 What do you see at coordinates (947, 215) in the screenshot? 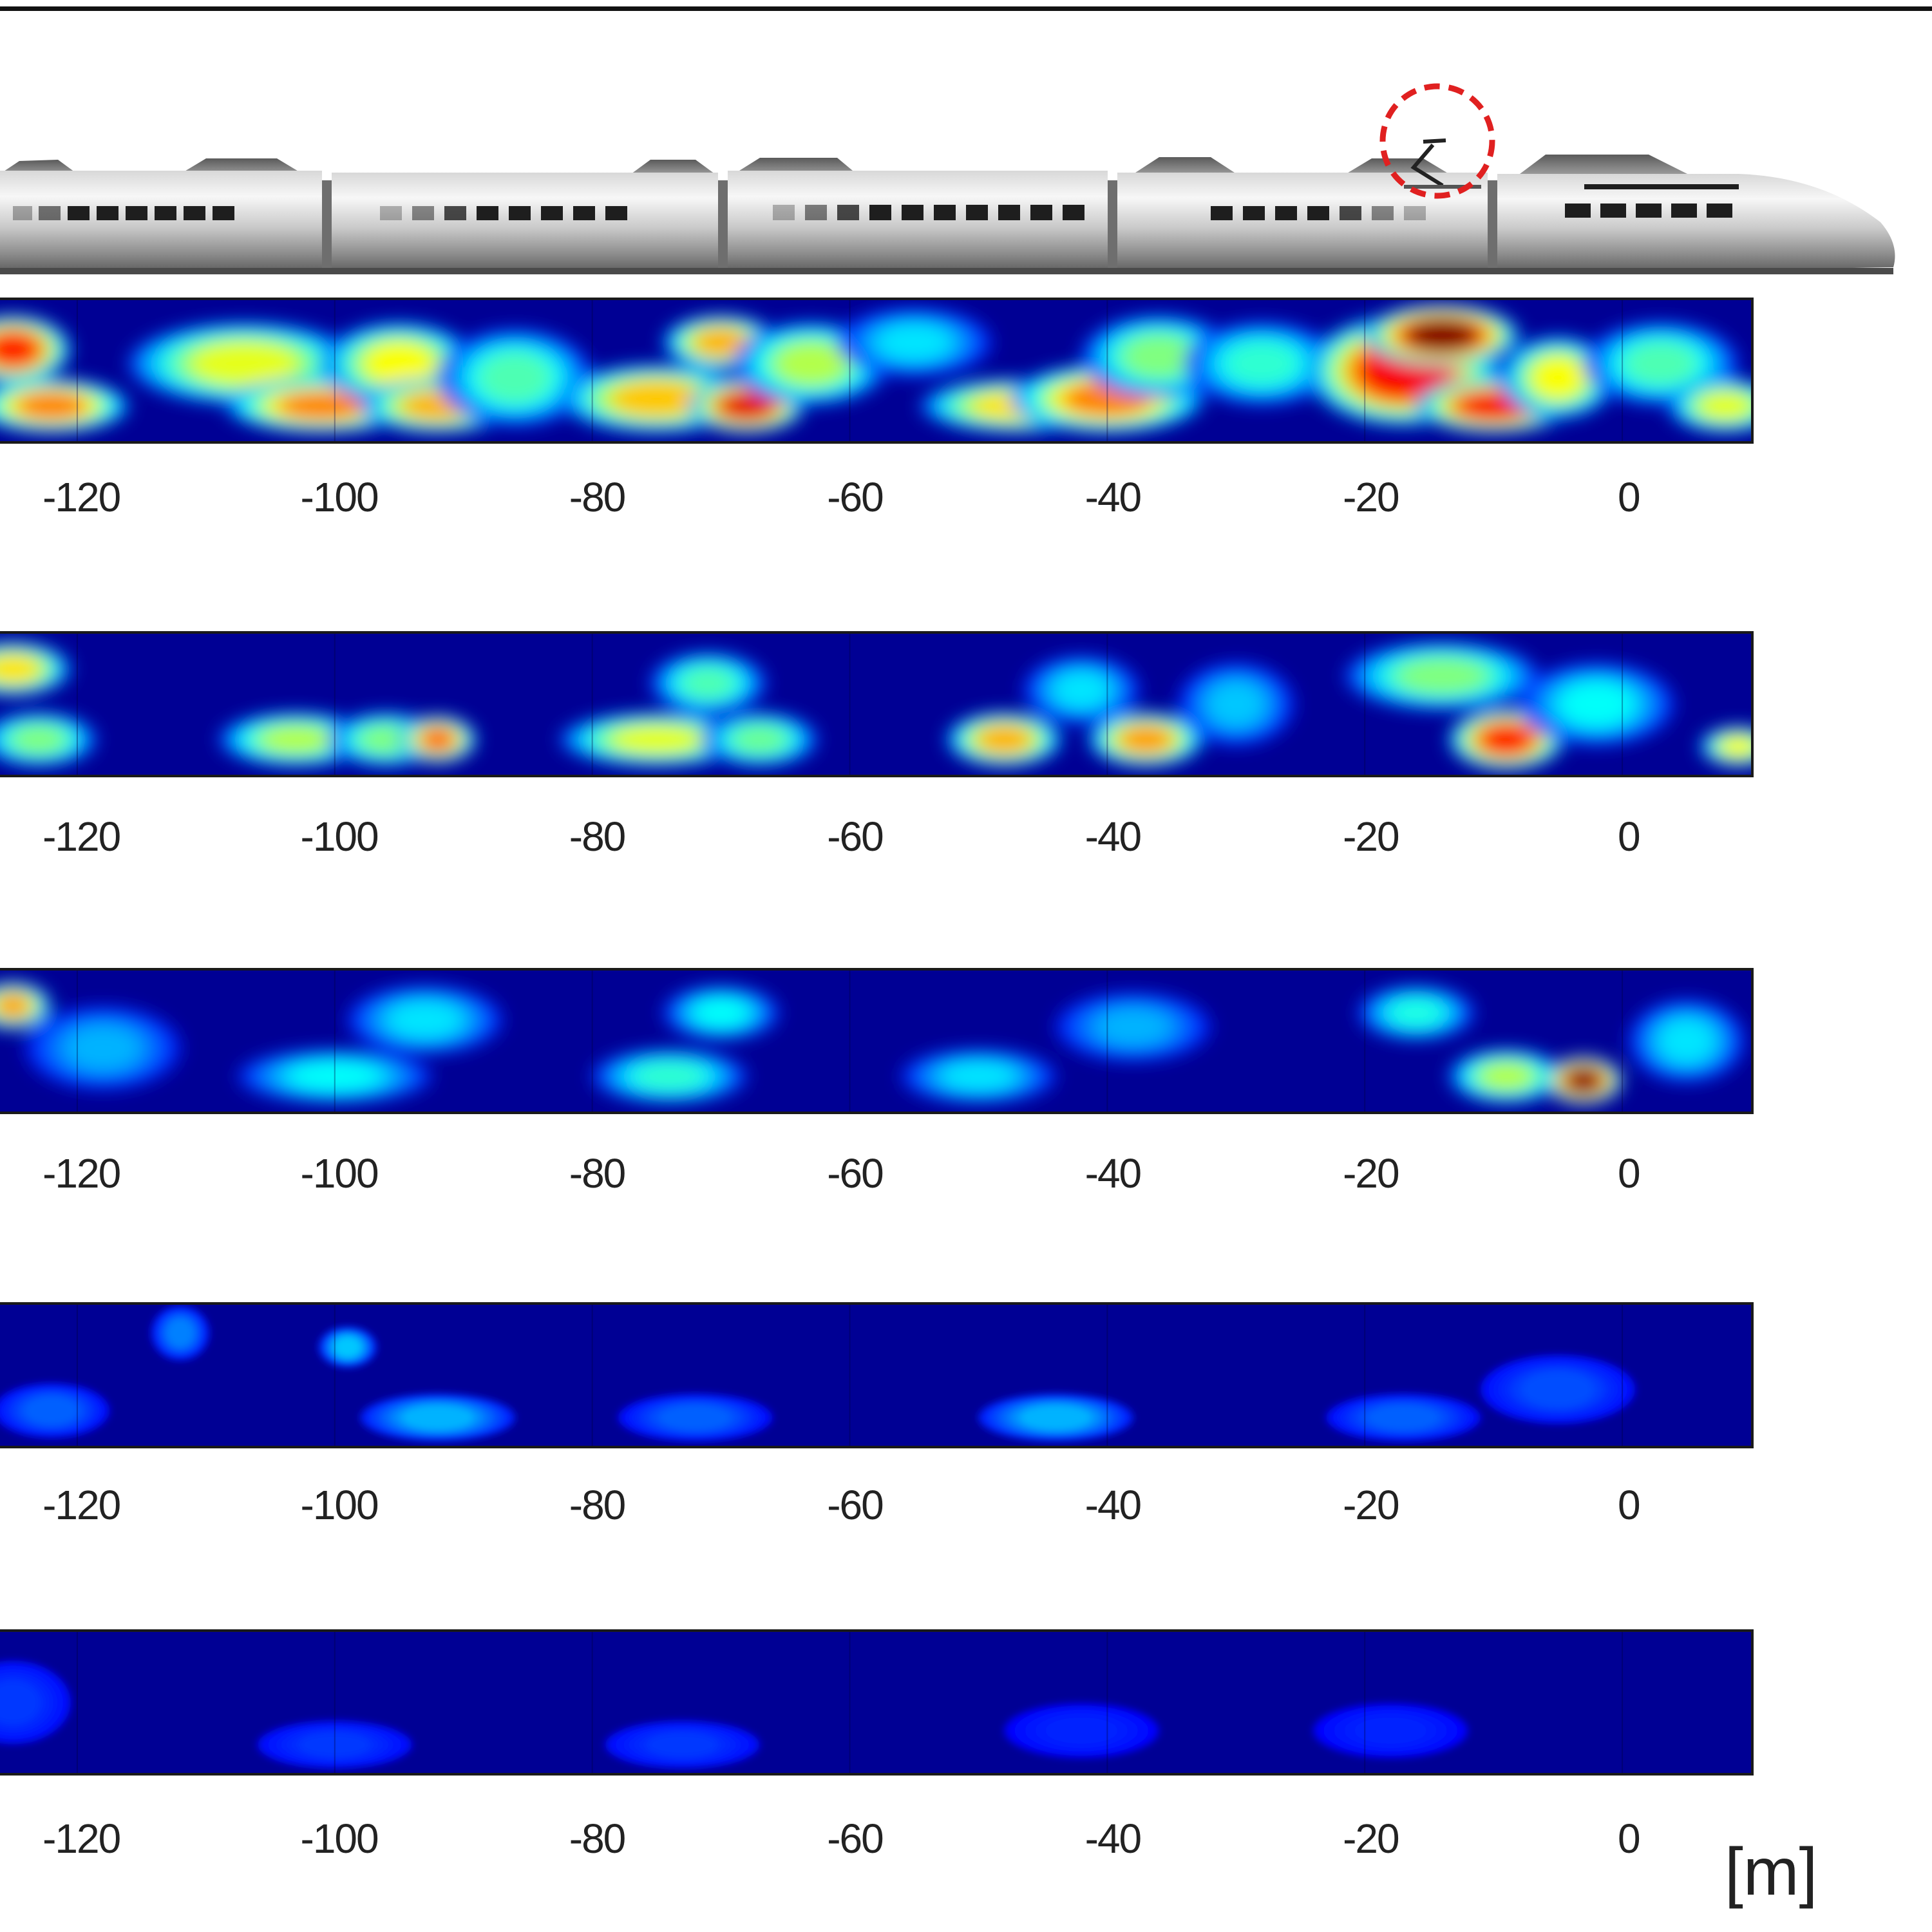
I see `train-body` at bounding box center [947, 215].